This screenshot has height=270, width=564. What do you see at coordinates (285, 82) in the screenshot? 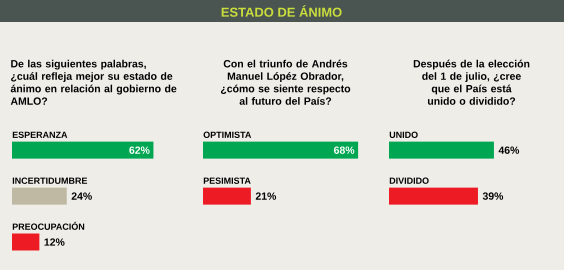
I see `chart-subtitle: Con el triunfo de Andrés Manuel Lópéz Obrador, ¿cómo se siente respecto al futuro del País?` at bounding box center [285, 82].